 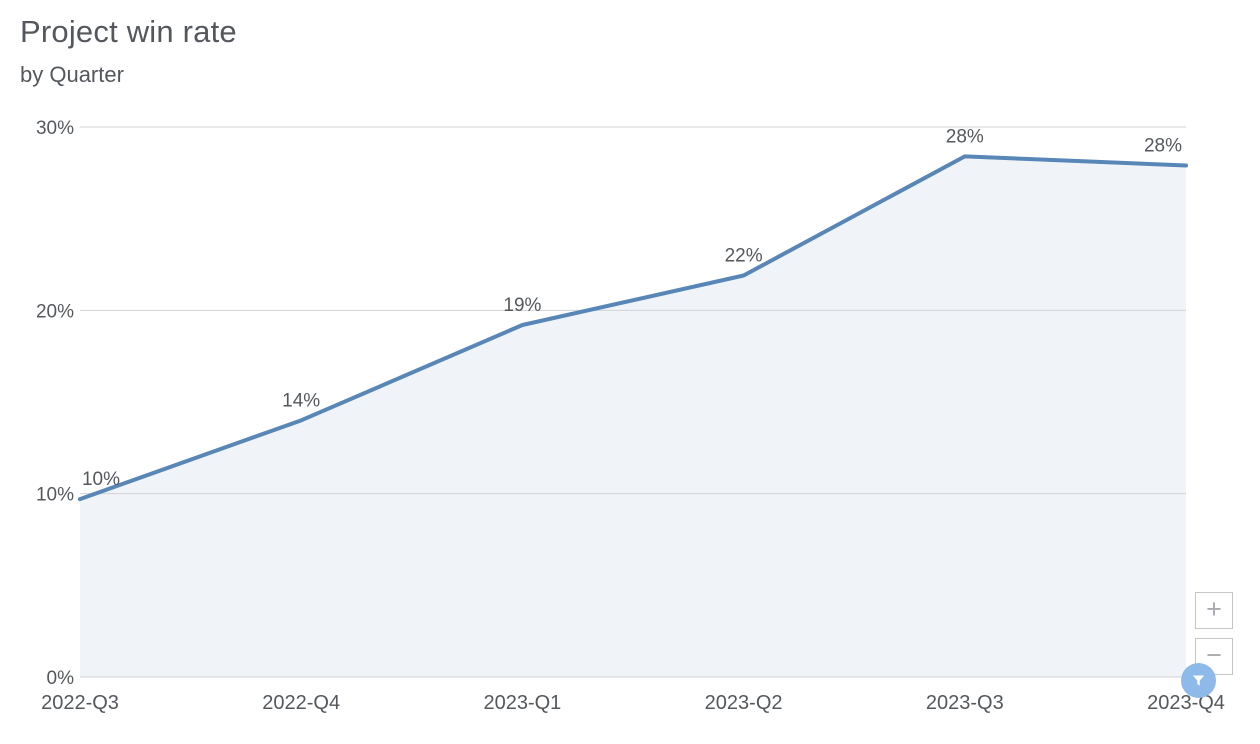 I want to click on x-tick-label: 2023-Q4, so click(x=1186, y=703).